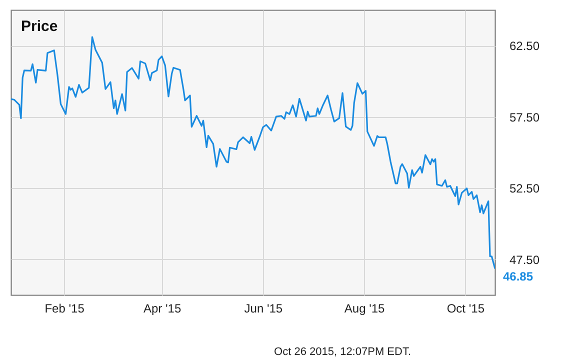 Image resolution: width=575 pixels, height=358 pixels. I want to click on x-tick-label: Oct '15, so click(465, 309).